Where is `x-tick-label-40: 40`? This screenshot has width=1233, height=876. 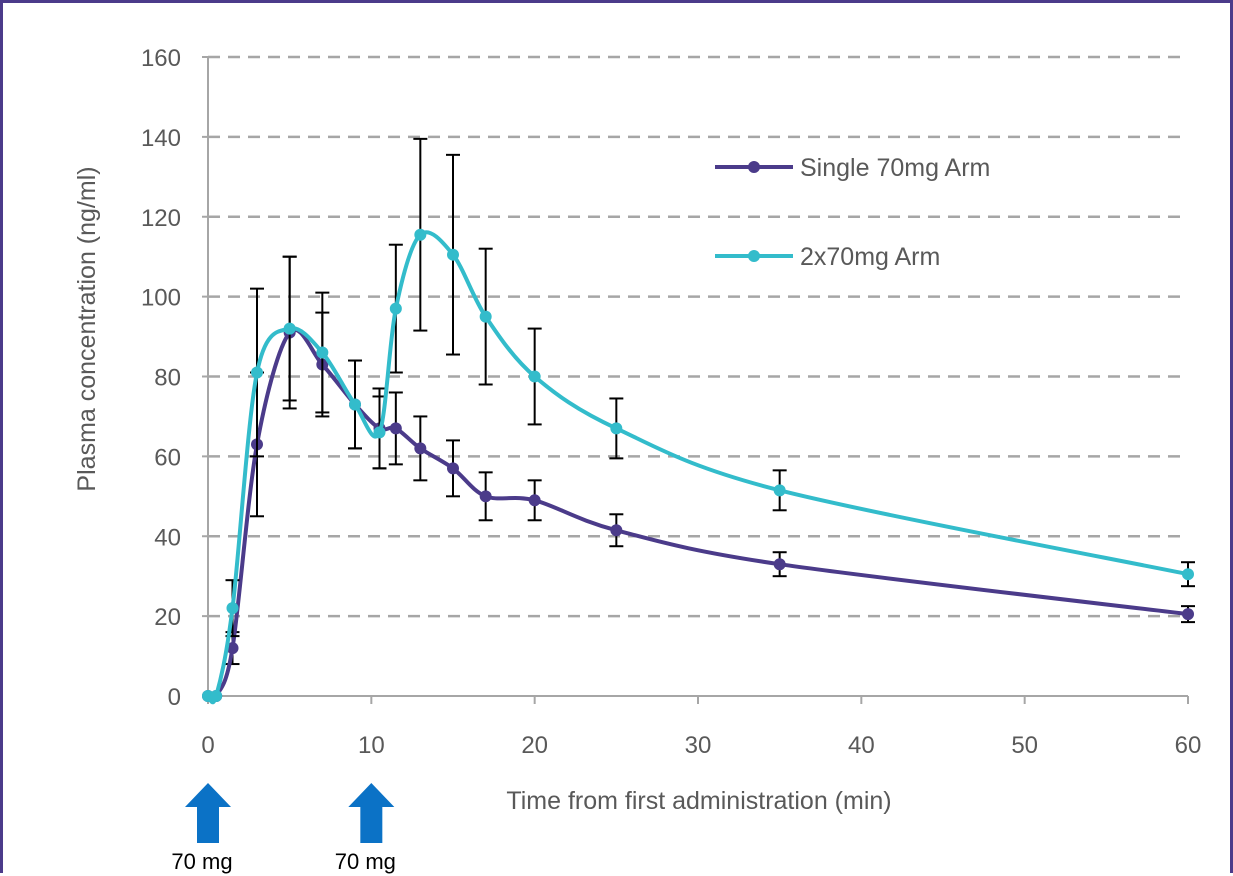 x-tick-label-40: 40 is located at coordinates (861, 745).